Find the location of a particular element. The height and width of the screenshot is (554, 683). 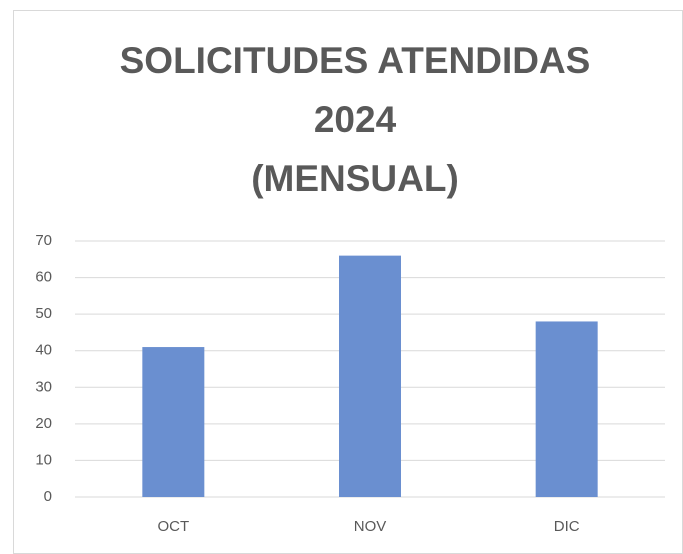

chart-title: 2024 is located at coordinates (355, 119).